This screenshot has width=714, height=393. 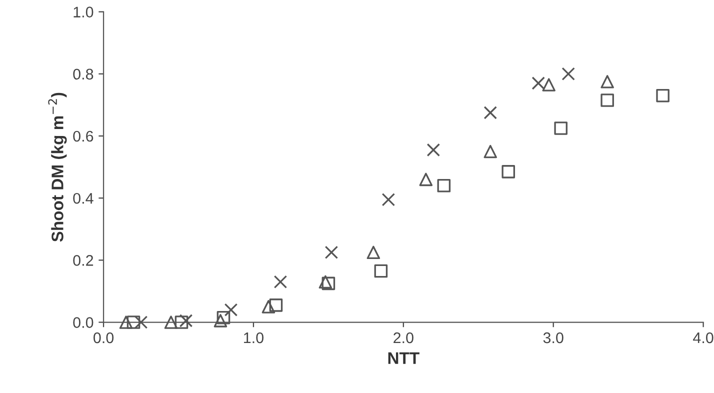 What do you see at coordinates (703, 338) in the screenshot?
I see `x-tick-label: 4.0` at bounding box center [703, 338].